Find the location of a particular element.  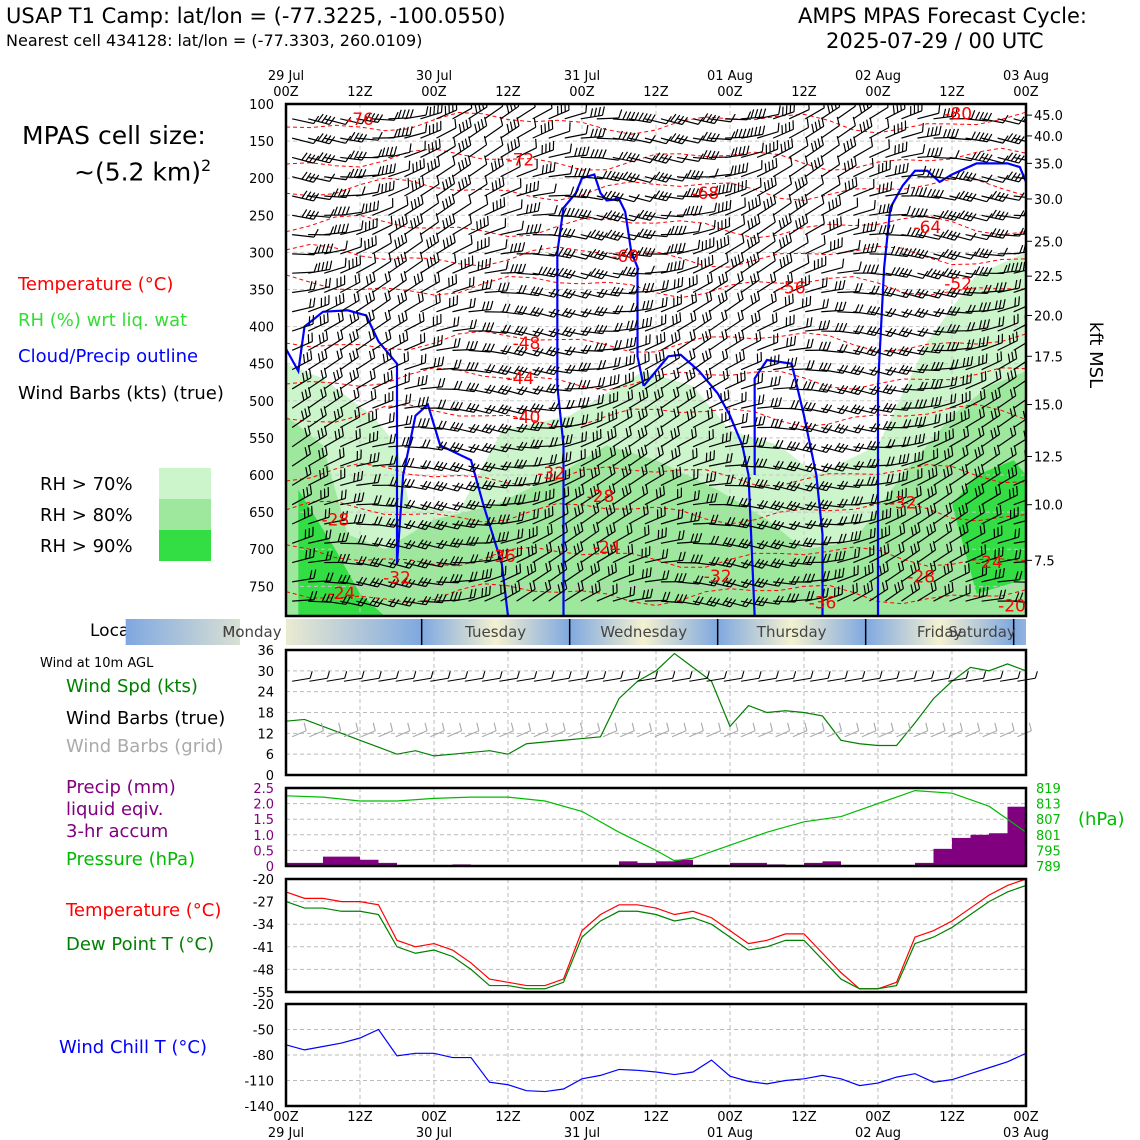

cell-size-label: MPAS cell size: is located at coordinates (114, 135).